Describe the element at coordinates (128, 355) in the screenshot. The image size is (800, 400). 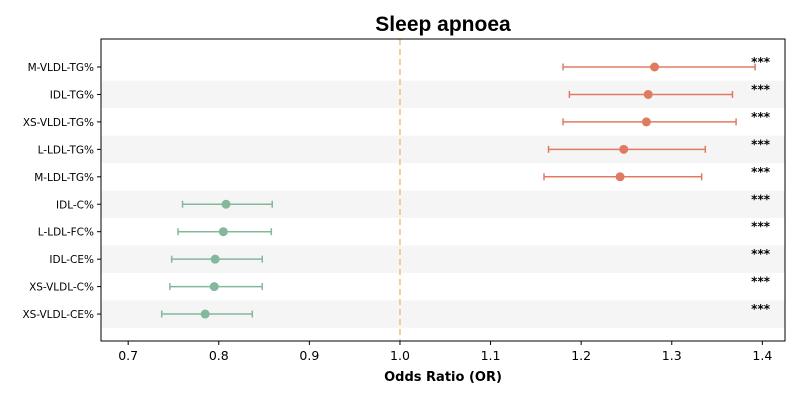
I see `x-tick-label: 0.7` at that location.